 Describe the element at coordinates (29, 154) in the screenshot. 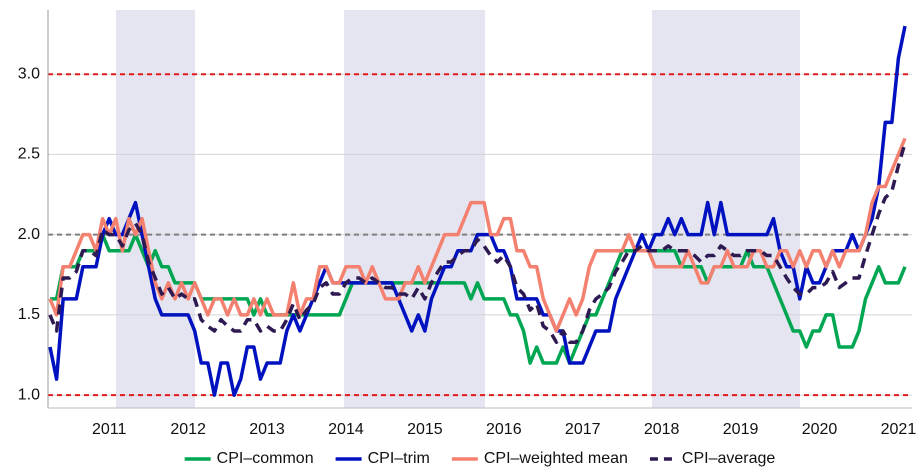

I see `y-tick-label: 2.5` at that location.